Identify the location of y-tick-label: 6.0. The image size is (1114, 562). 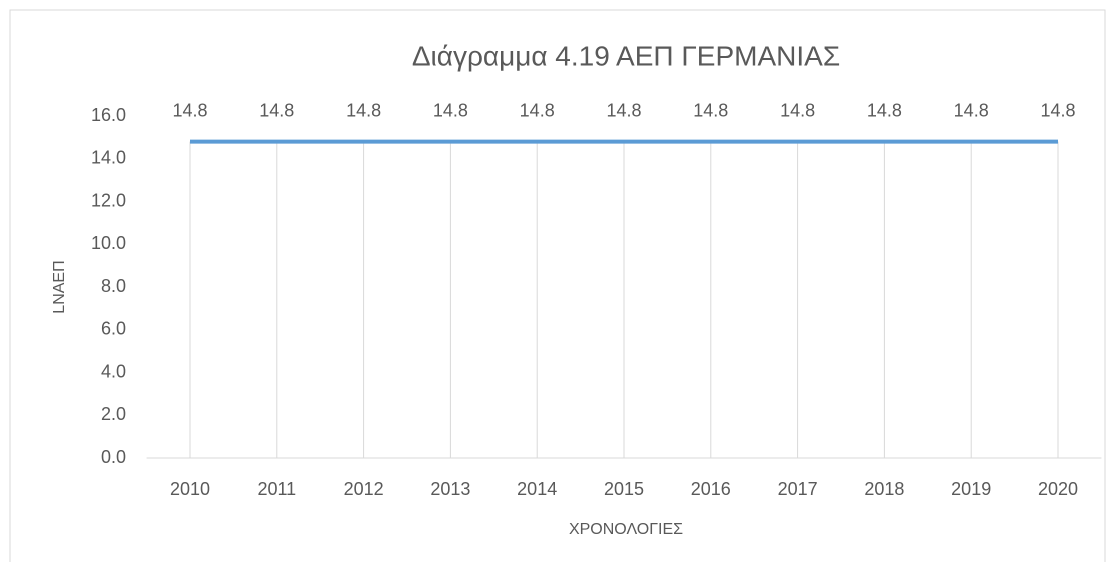
(113, 329).